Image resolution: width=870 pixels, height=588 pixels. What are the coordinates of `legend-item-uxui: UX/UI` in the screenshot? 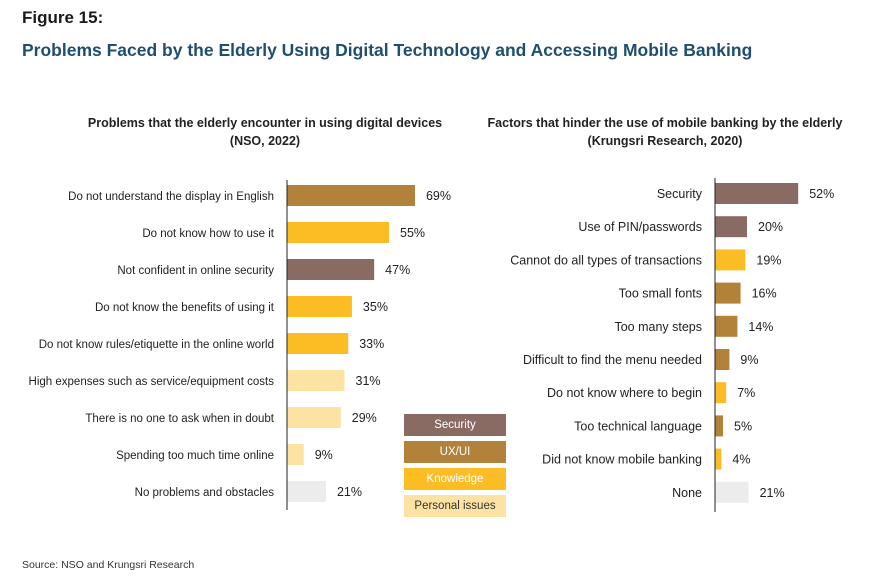 It's located at (455, 452).